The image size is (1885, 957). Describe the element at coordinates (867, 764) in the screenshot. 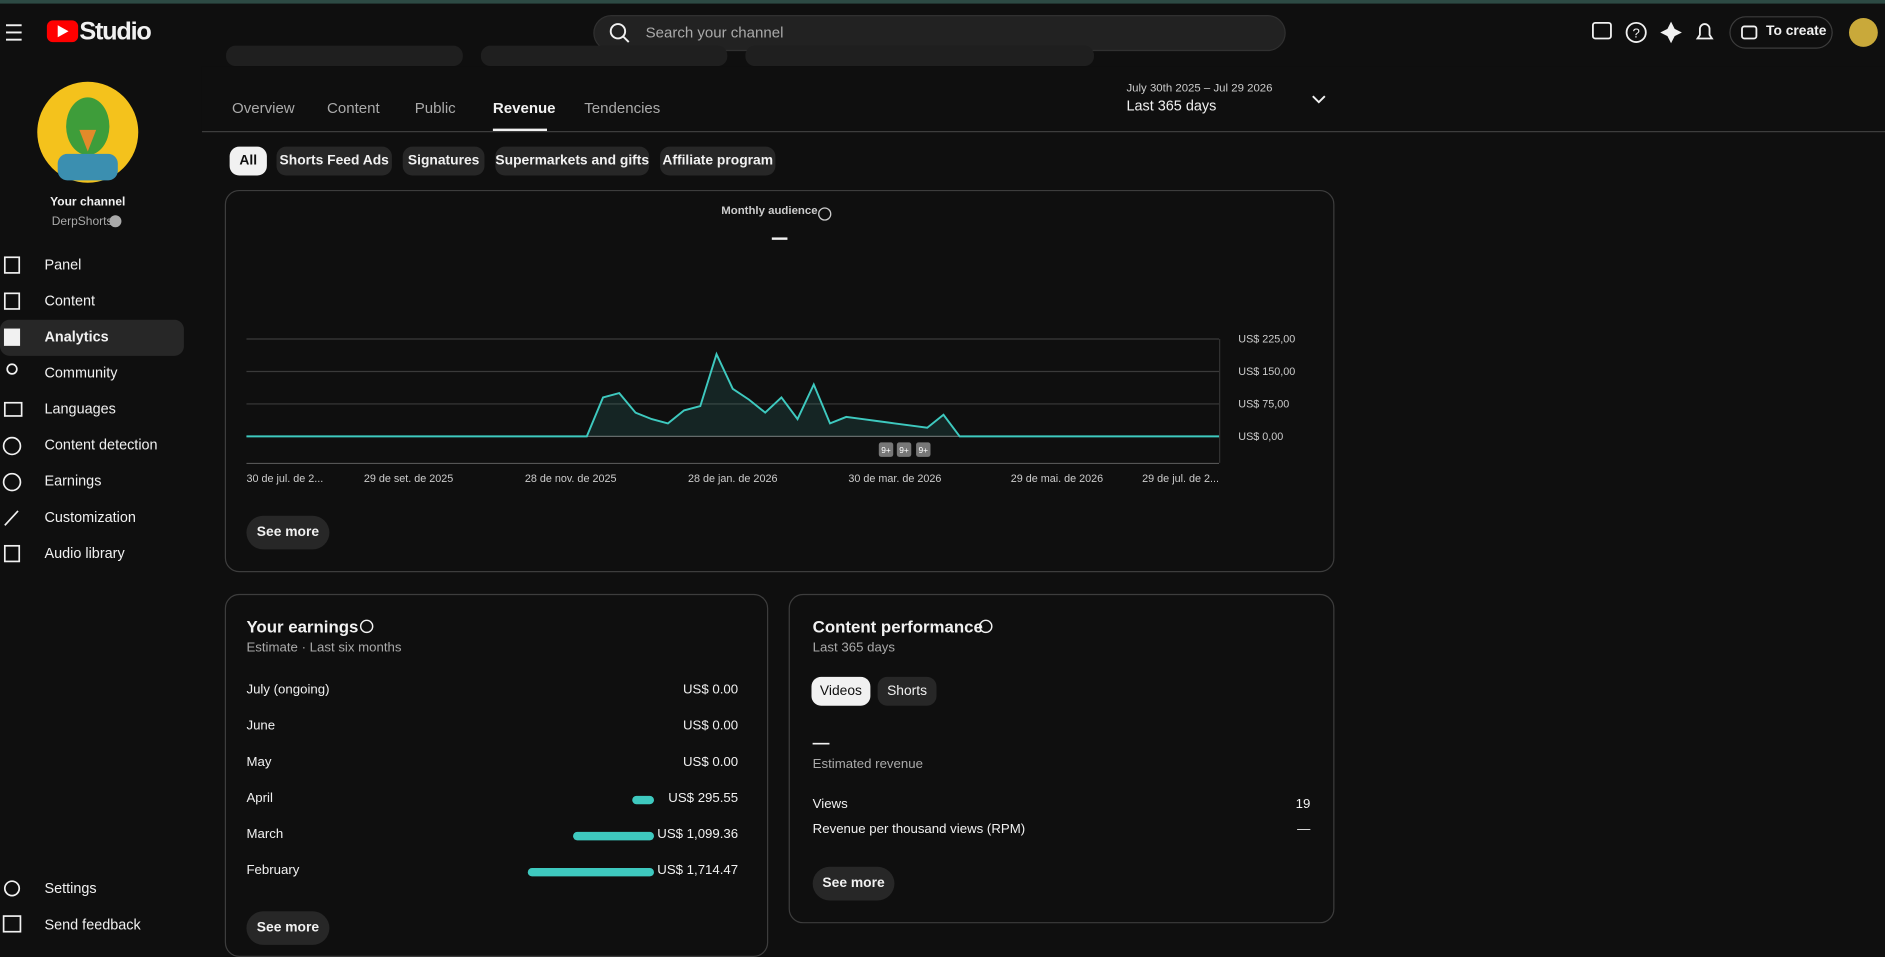

I see `revenue-label: Estimated revenue` at that location.